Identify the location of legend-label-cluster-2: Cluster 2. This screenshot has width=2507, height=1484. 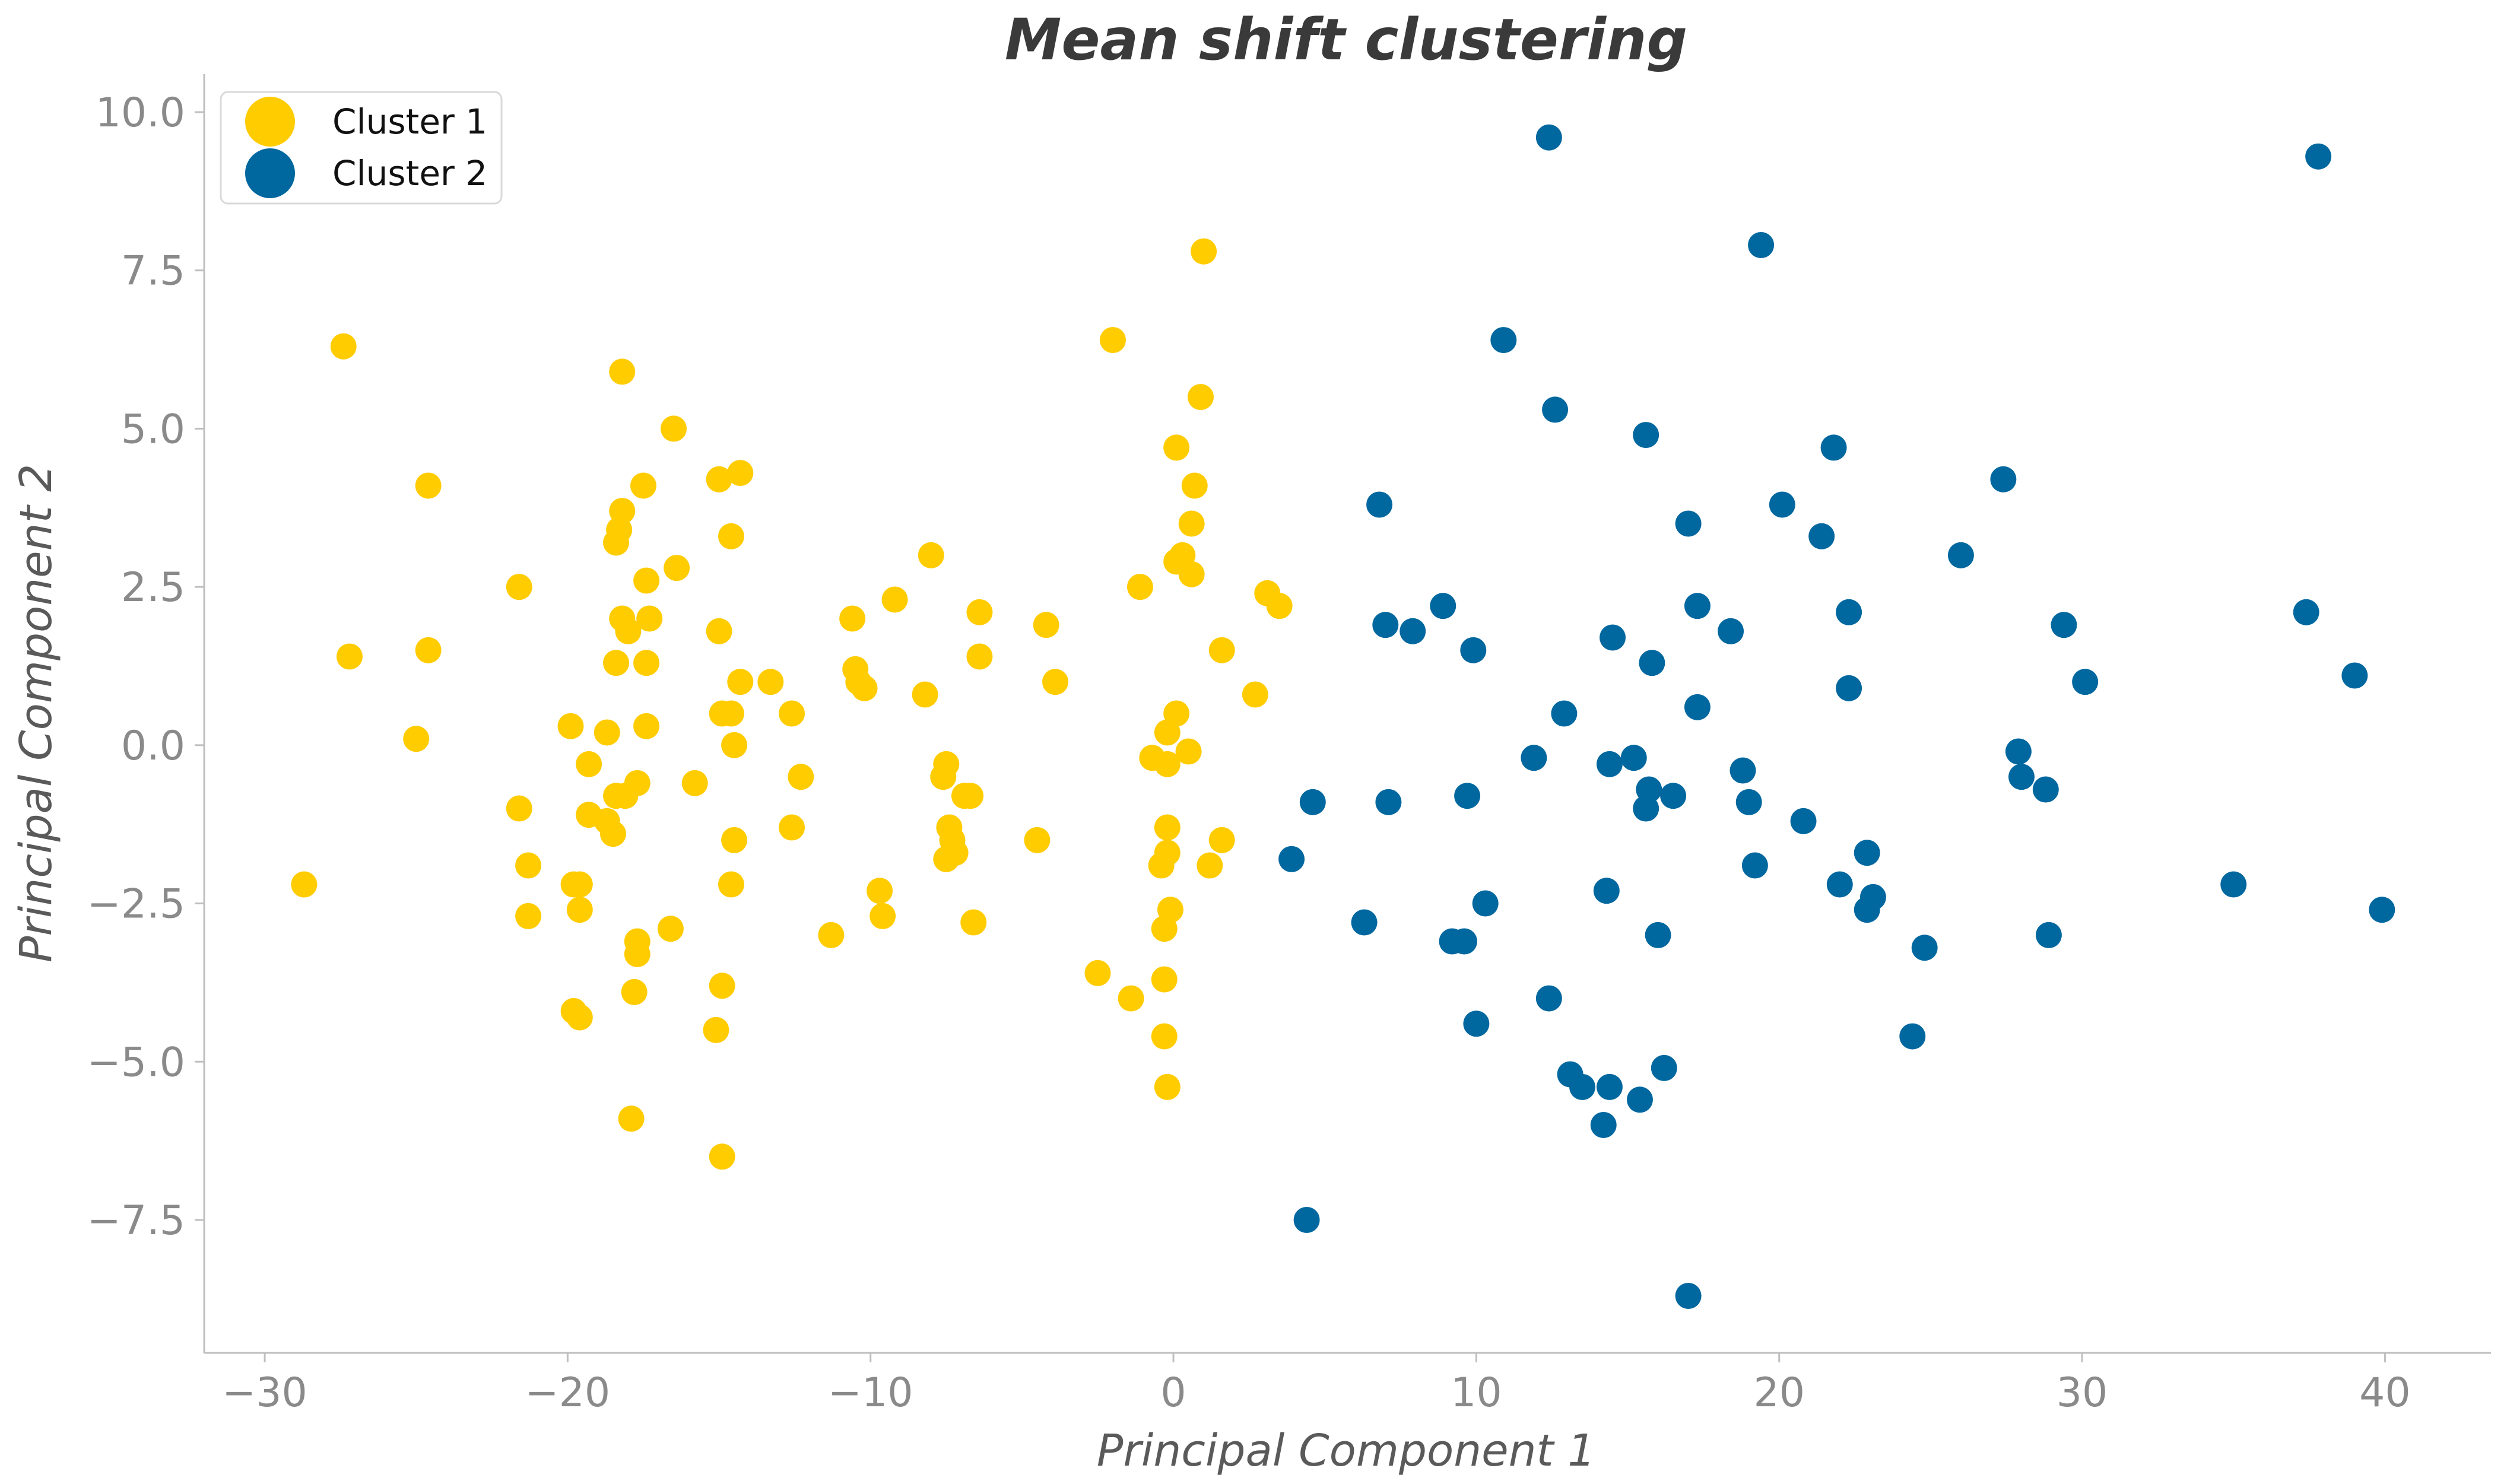
(409, 173).